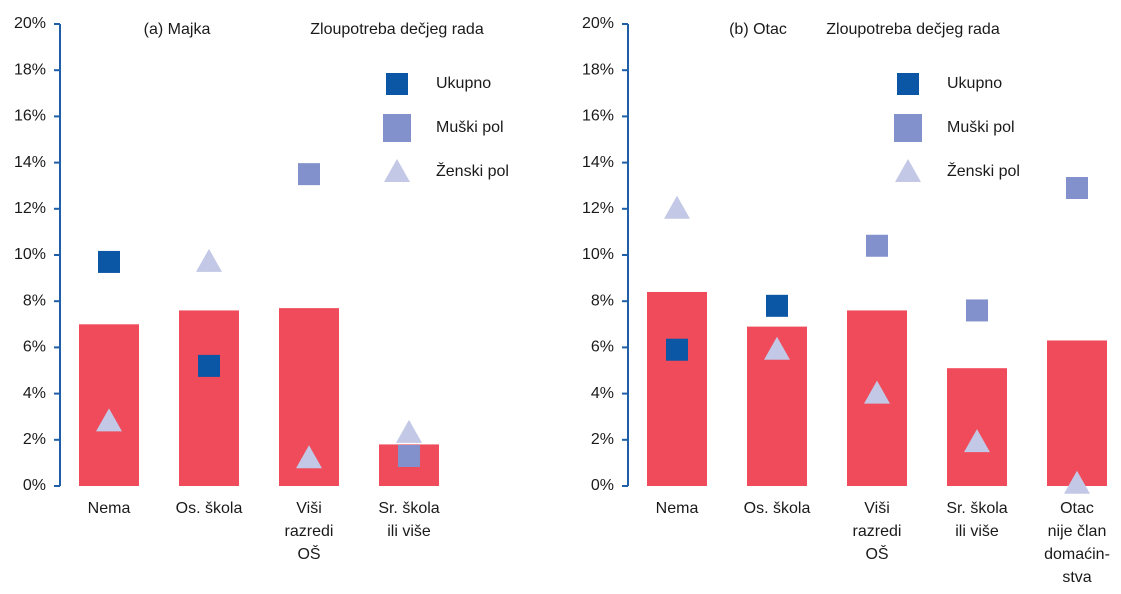 Image resolution: width=1121 pixels, height=594 pixels. Describe the element at coordinates (1077, 508) in the screenshot. I see `x-tick-label: Otac` at that location.